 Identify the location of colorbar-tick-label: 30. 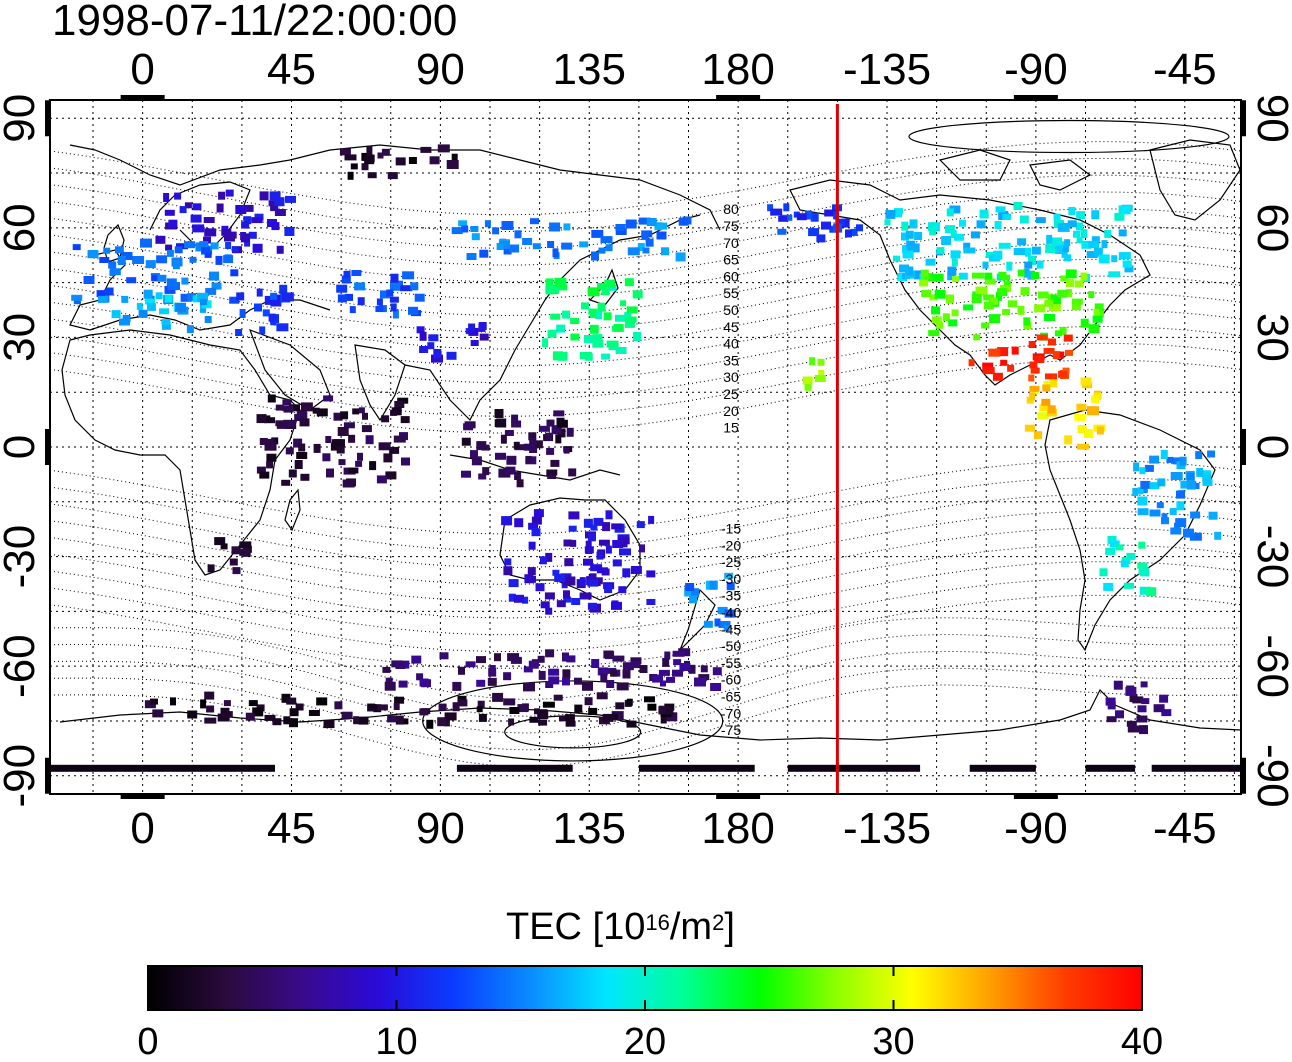
(893, 1039).